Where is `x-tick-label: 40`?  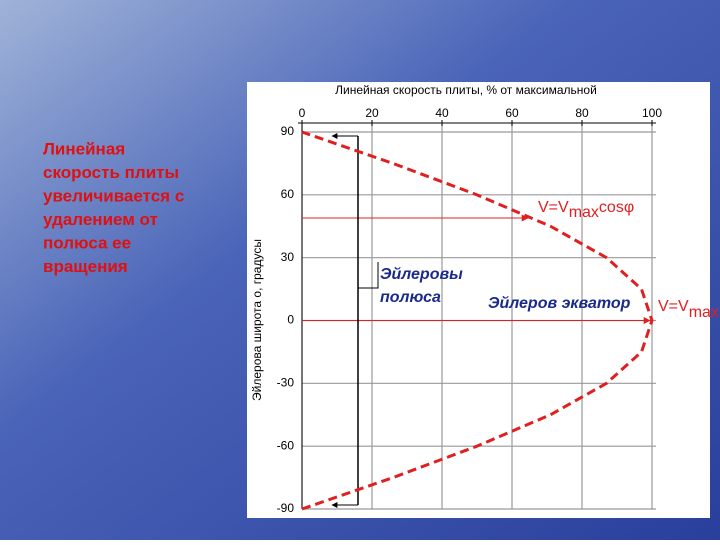 x-tick-label: 40 is located at coordinates (442, 113).